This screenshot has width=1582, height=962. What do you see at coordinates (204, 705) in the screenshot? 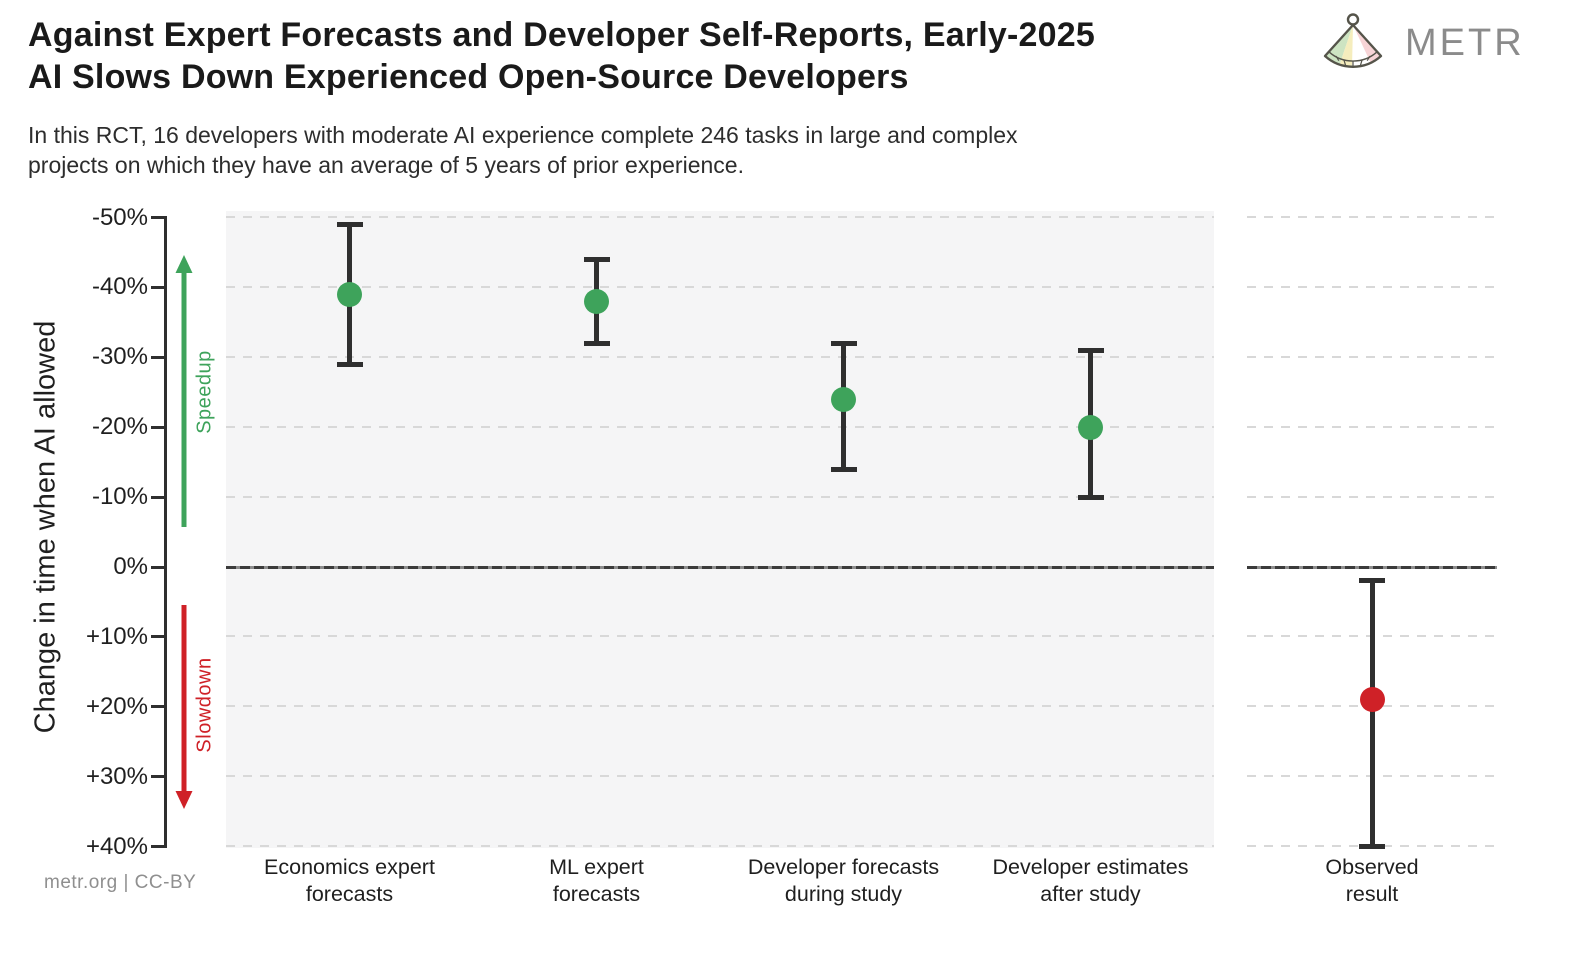
I see `slowdown-annotation: Slowdown` at bounding box center [204, 705].